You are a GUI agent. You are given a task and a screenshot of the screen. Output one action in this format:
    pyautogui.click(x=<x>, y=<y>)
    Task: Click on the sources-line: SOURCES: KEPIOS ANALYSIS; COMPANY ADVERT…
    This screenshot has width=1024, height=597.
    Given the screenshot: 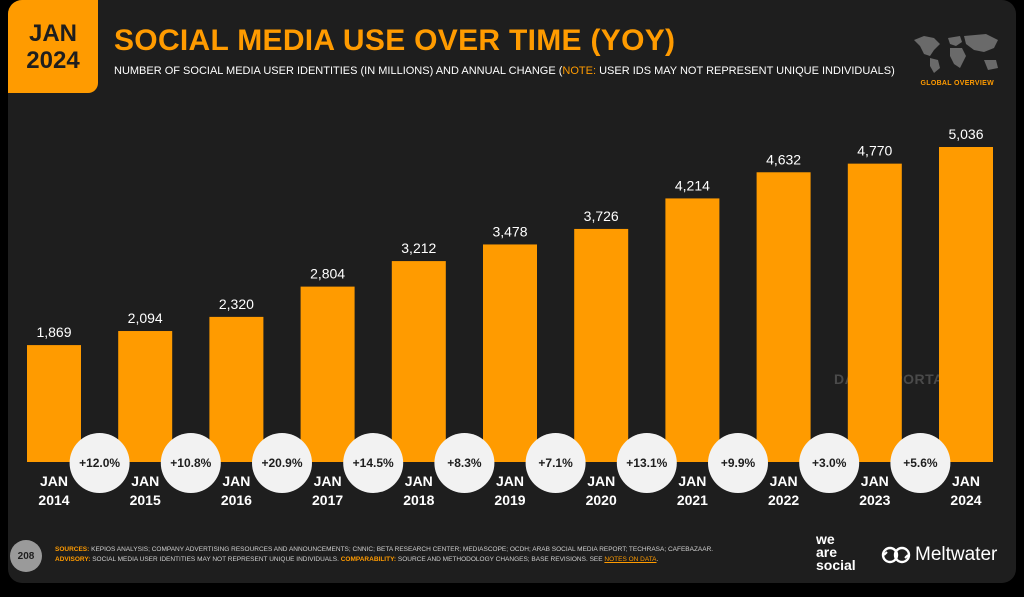 What is the action you would take?
    pyautogui.click(x=435, y=550)
    